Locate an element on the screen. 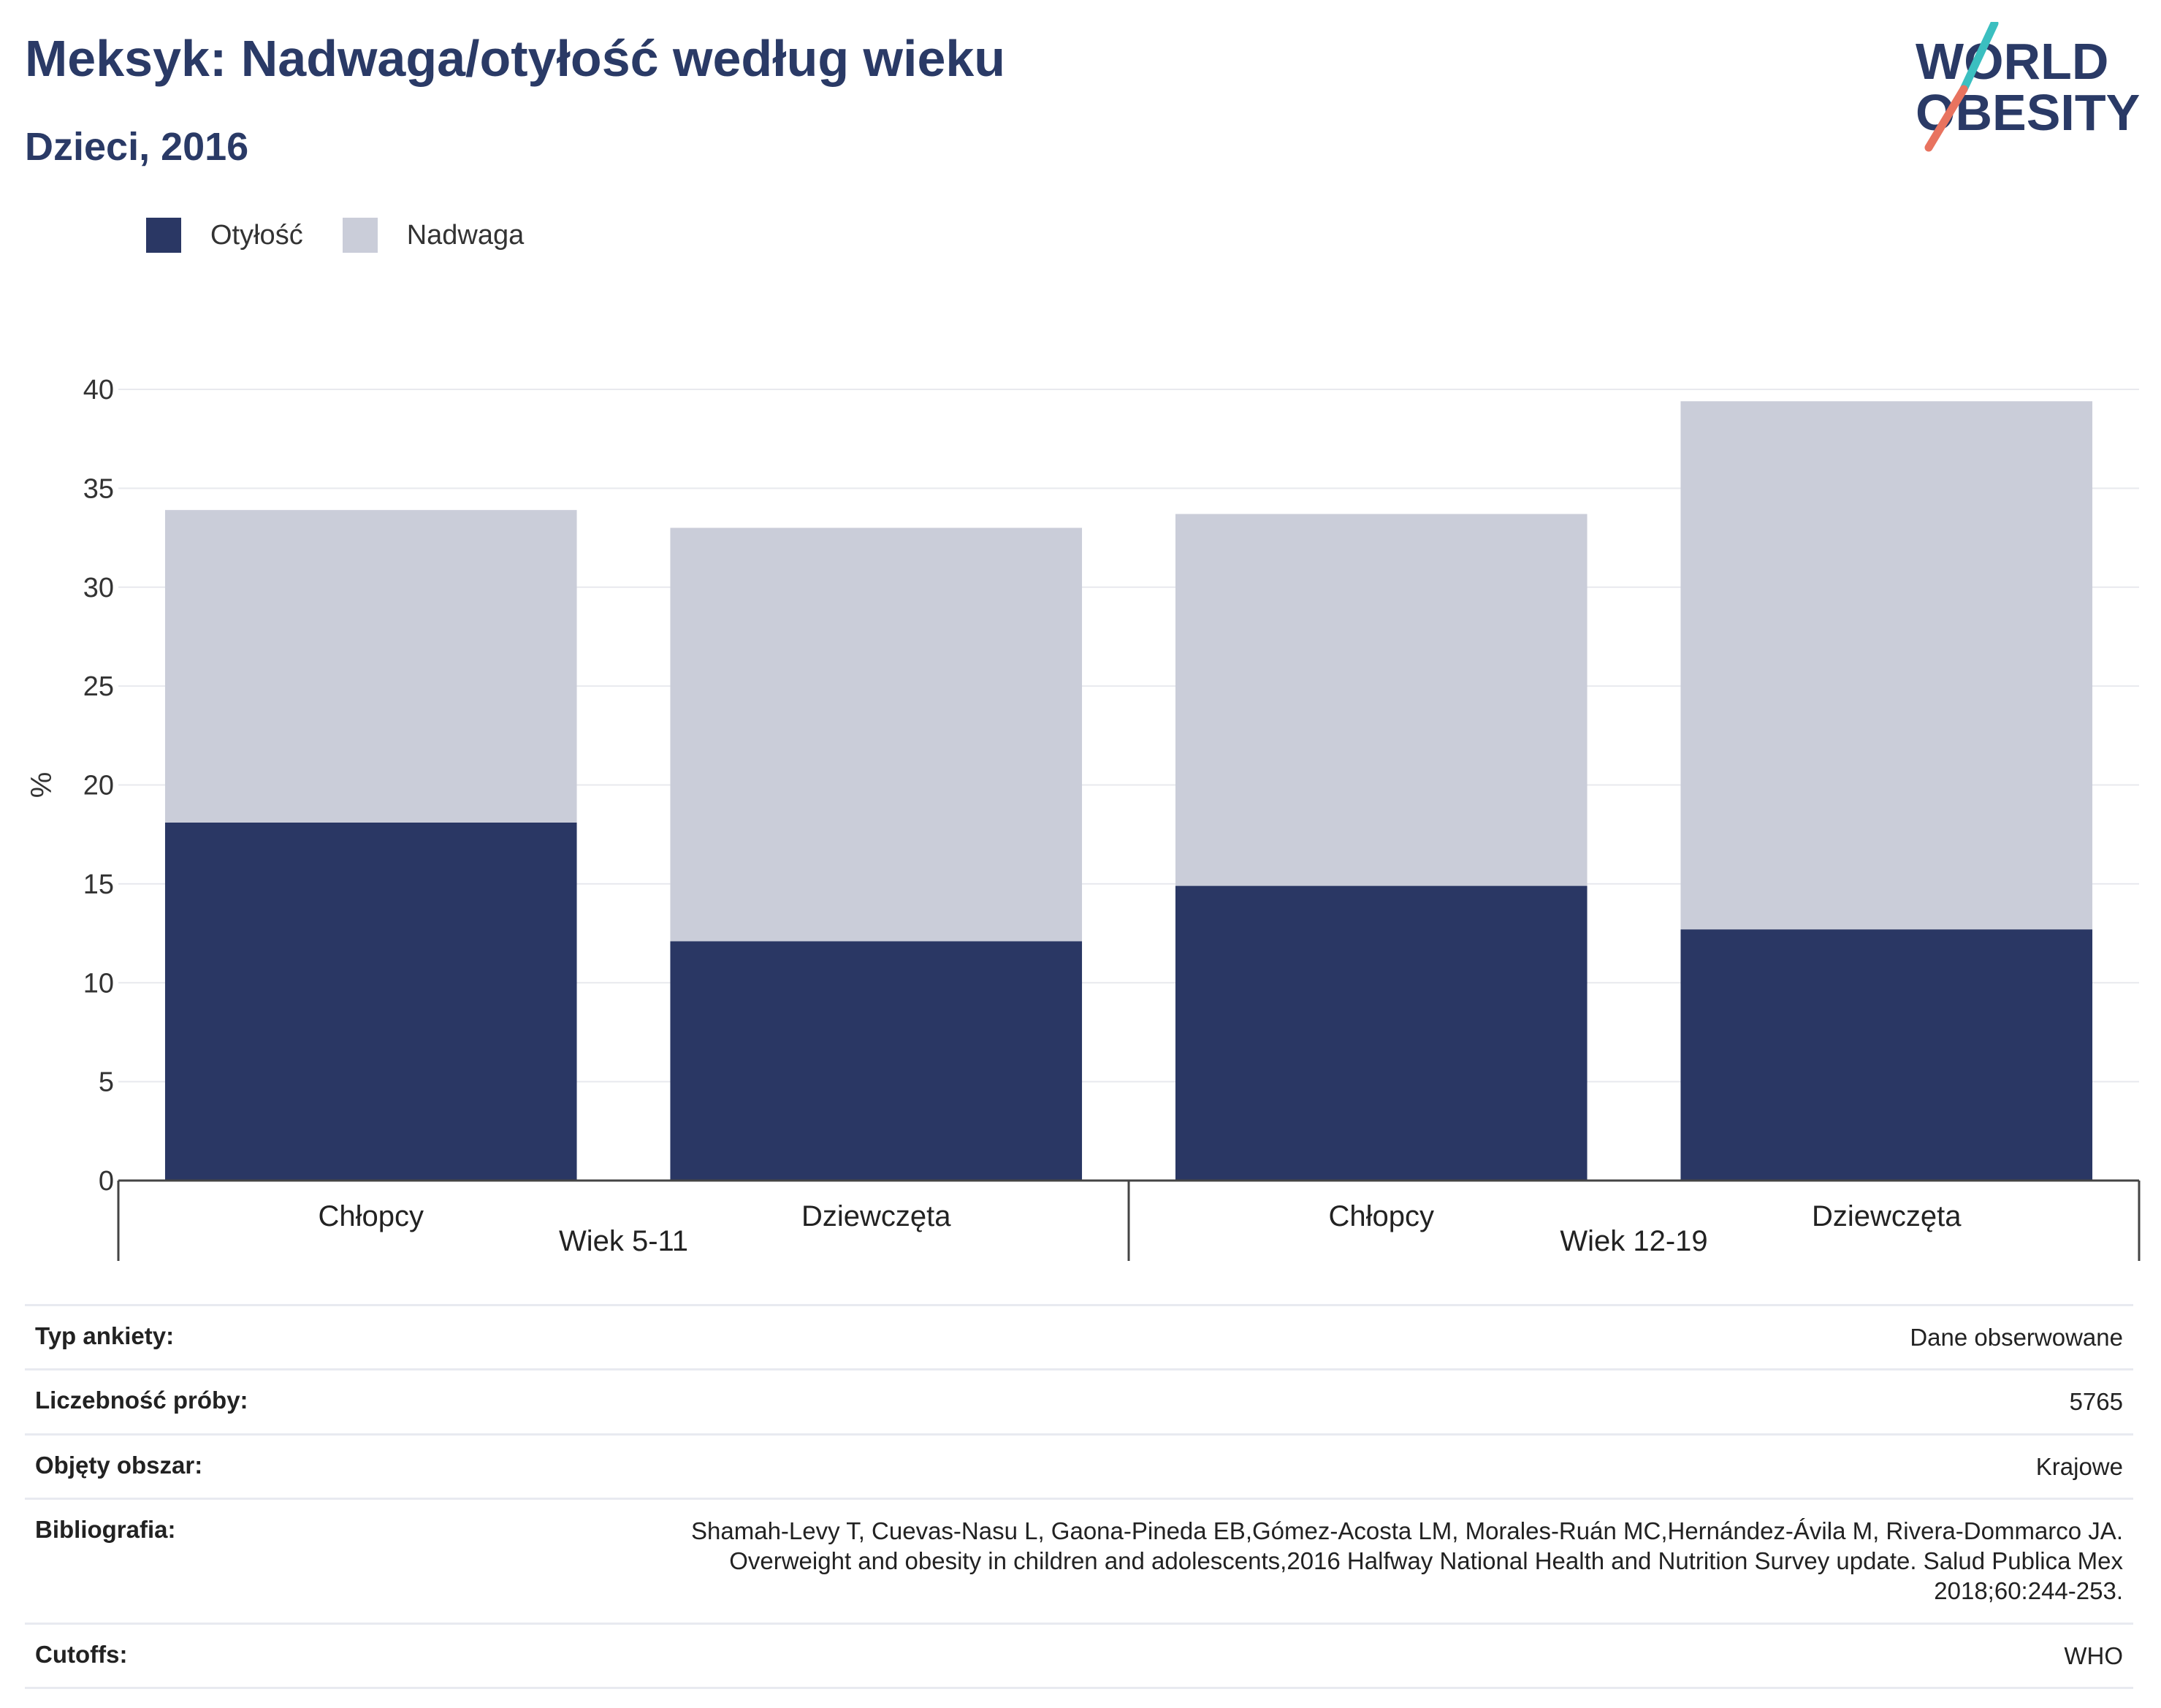  legend-item-overweight: Nadwaga is located at coordinates (433, 235).